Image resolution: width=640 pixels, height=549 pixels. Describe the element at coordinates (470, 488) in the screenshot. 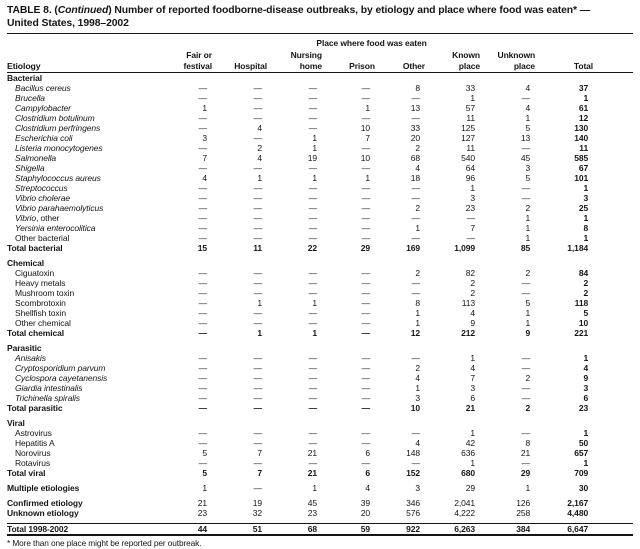

I see `value-cell: 29` at that location.